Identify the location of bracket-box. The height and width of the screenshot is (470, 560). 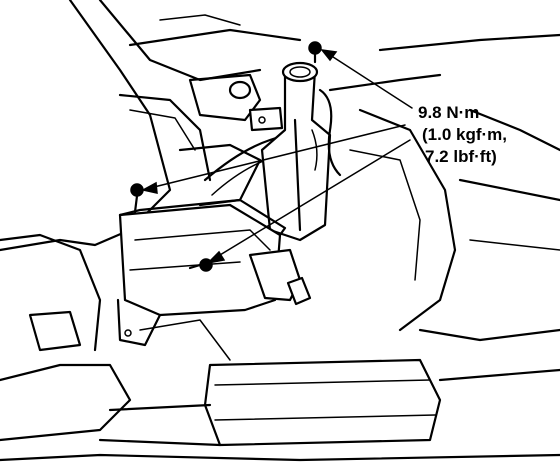
(214, 272).